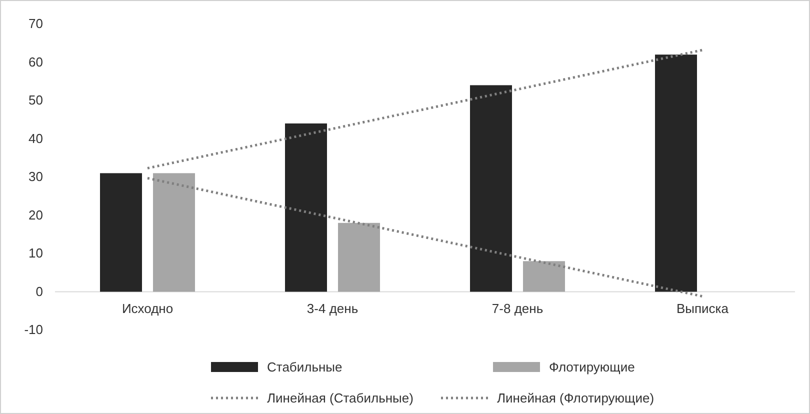 This screenshot has height=414, width=810. What do you see at coordinates (703, 308) in the screenshot?
I see `x-tick-label: Выписка` at bounding box center [703, 308].